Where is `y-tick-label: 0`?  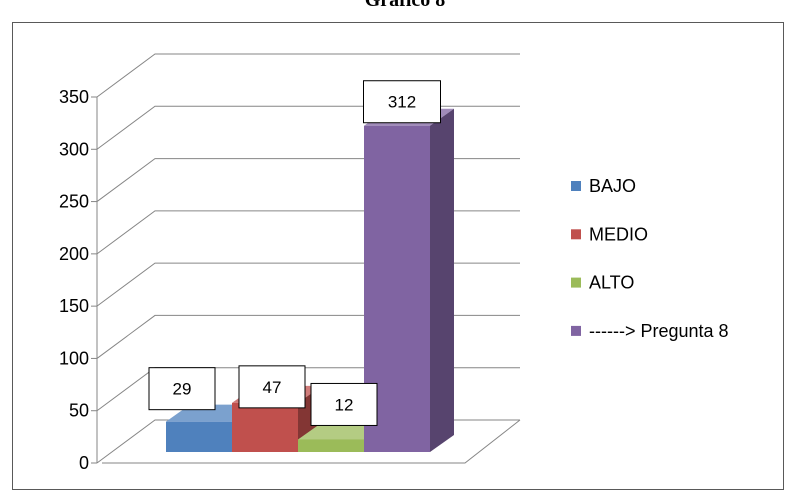
y-tick-label: 0 is located at coordinates (84, 463).